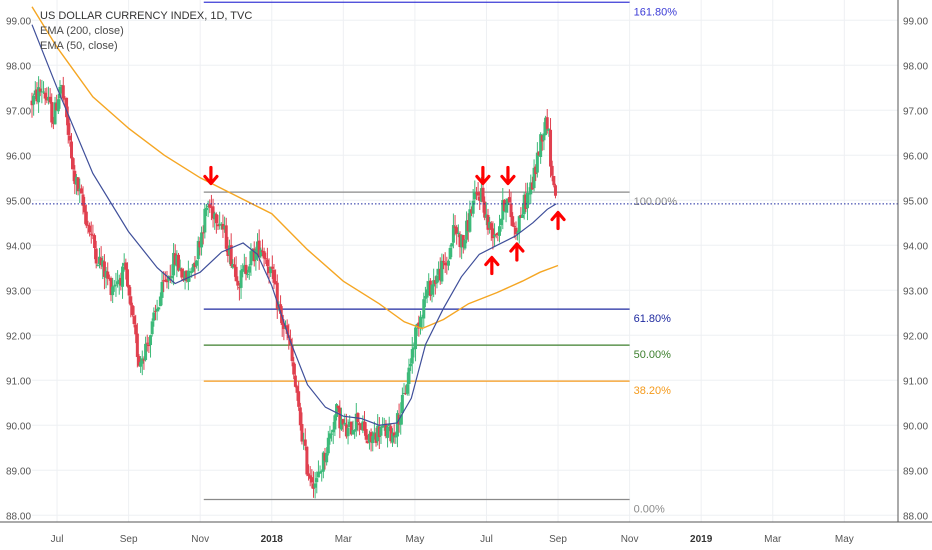 This screenshot has width=932, height=550. I want to click on y-tick-label-left: 97.00, so click(18, 111).